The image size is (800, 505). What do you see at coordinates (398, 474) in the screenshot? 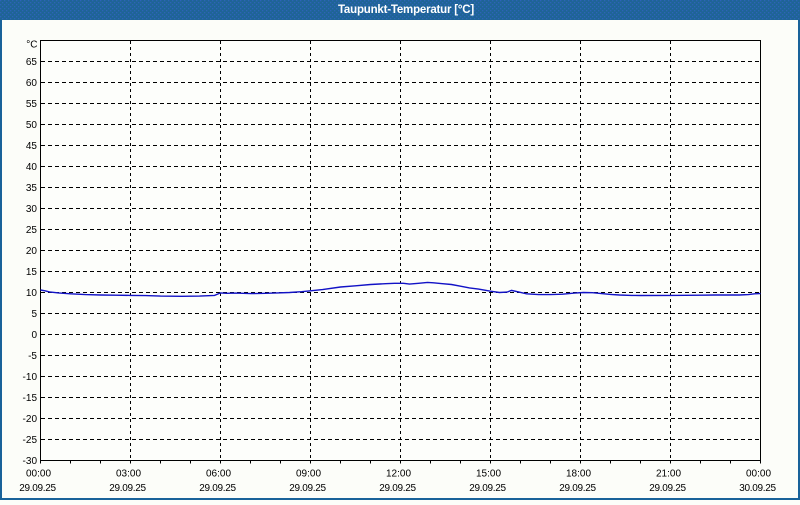
I see `svg-text: 12:00` at bounding box center [398, 474].